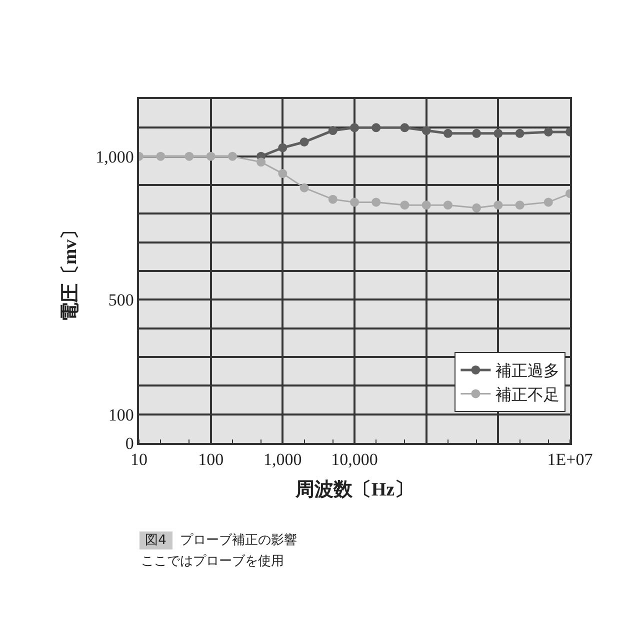 The width and height of the screenshot is (643, 635). What do you see at coordinates (212, 561) in the screenshot?
I see `text: ここではプローブを使用` at bounding box center [212, 561].